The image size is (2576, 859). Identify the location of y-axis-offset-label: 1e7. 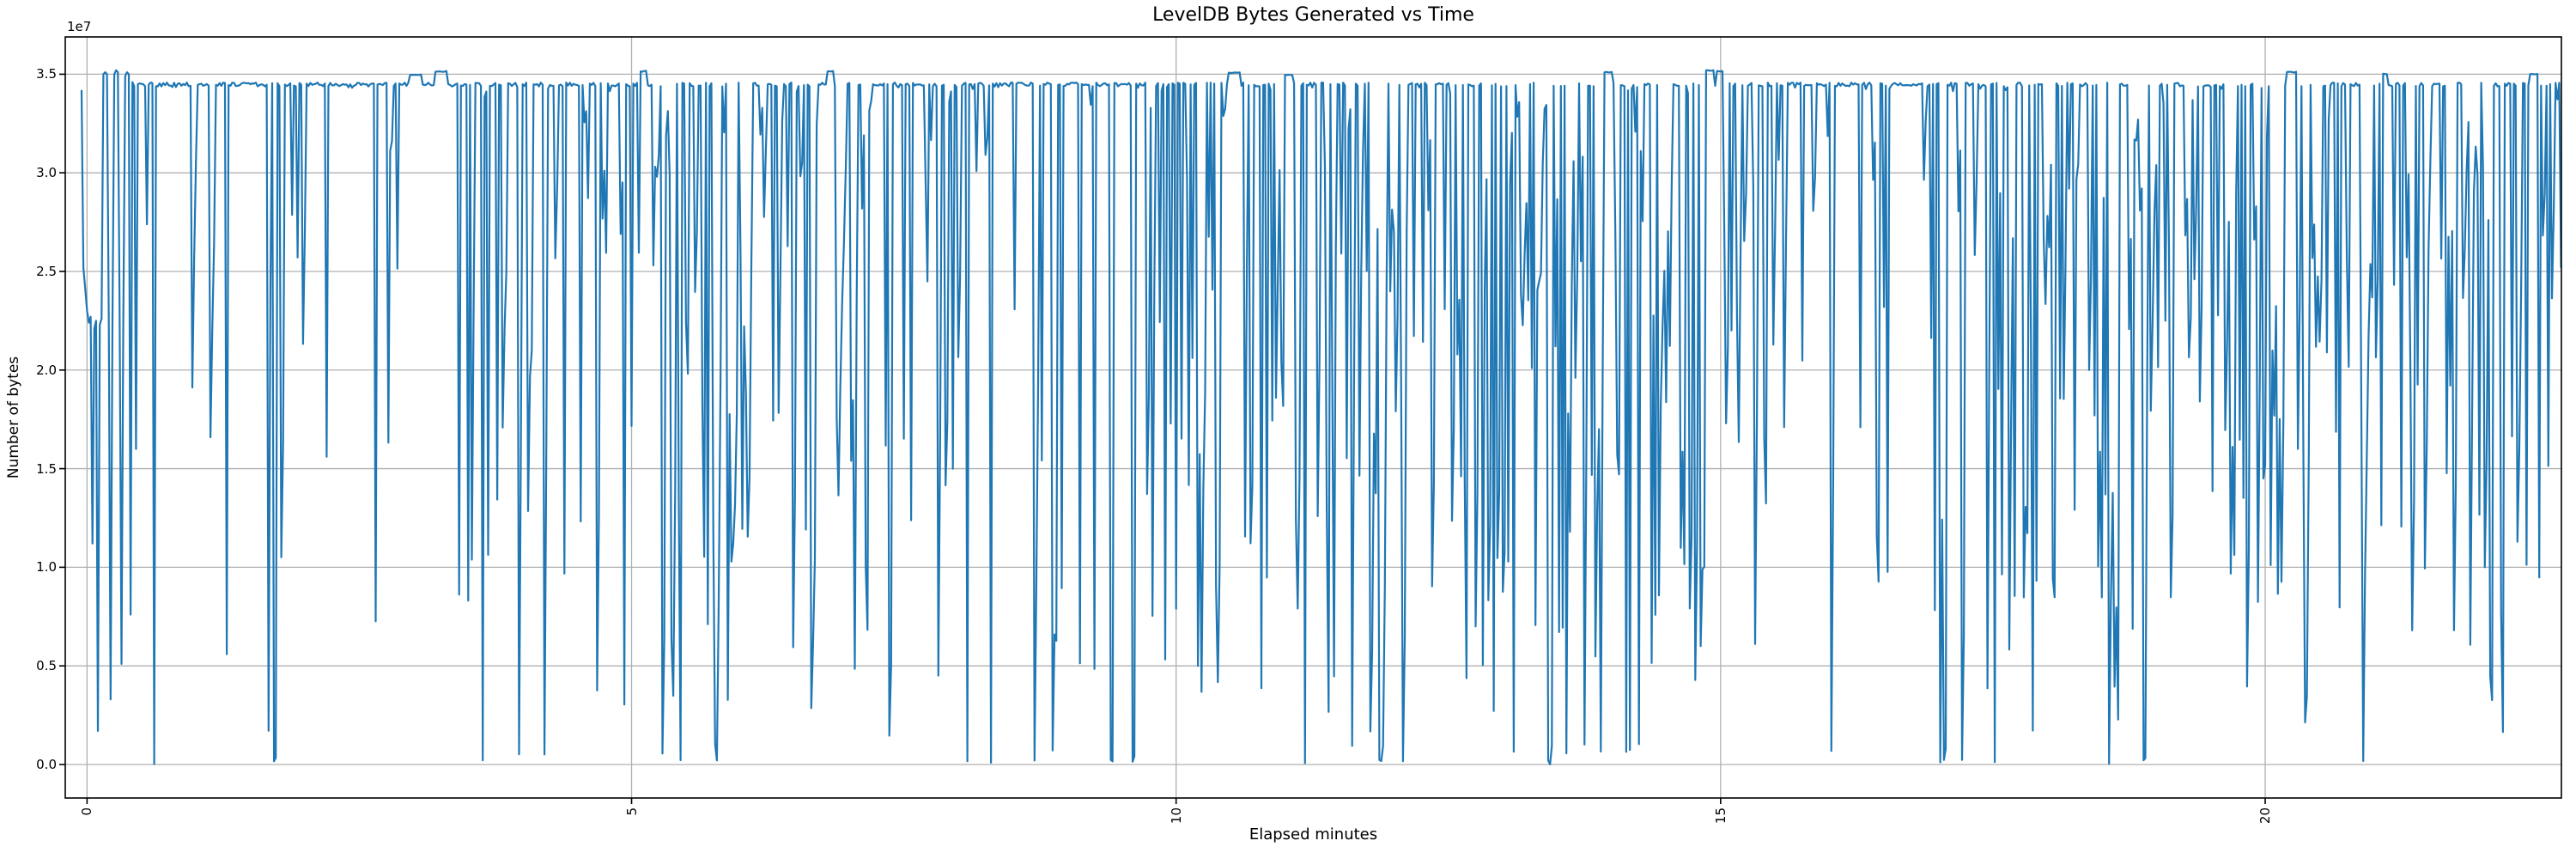
(79, 26).